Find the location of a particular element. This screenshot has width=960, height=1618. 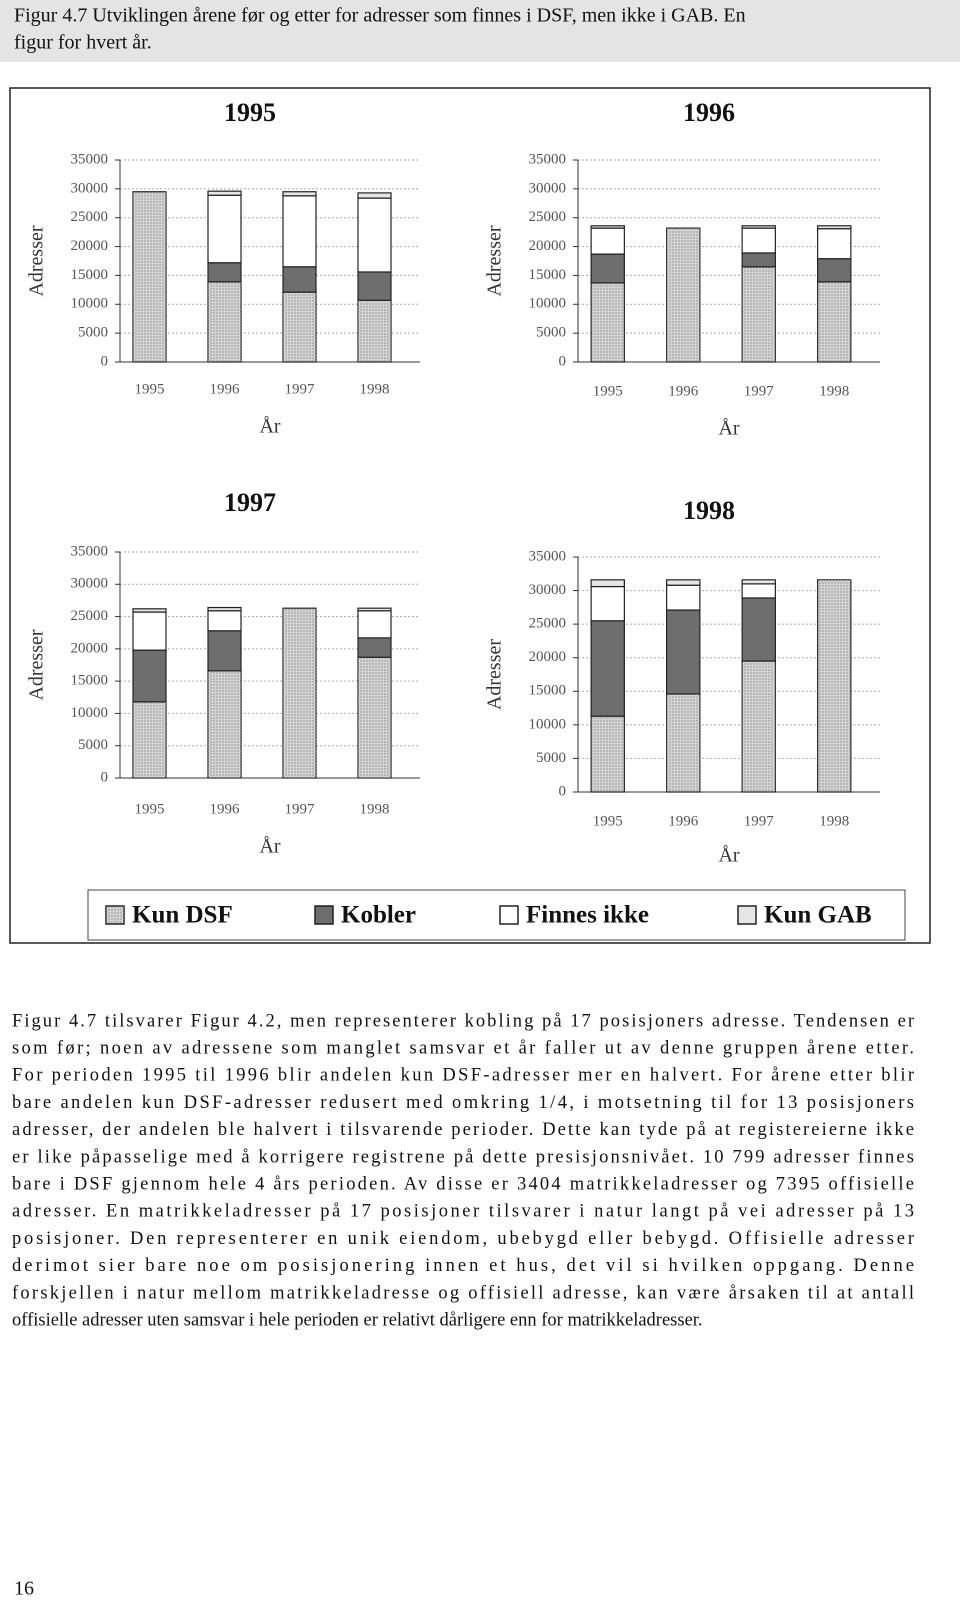

legend-texture is located at coordinates (115, 915).